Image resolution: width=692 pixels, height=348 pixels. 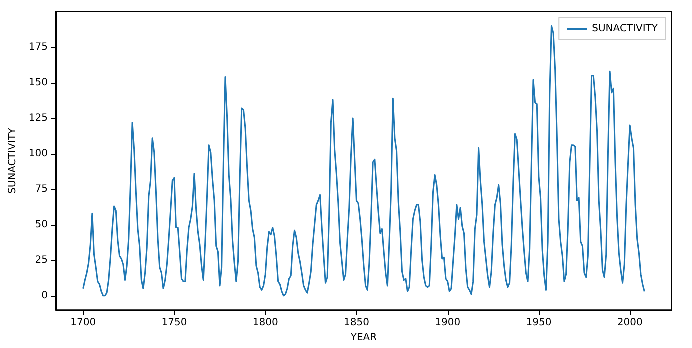 I want to click on x-tick-label: 1950, so click(x=539, y=323).